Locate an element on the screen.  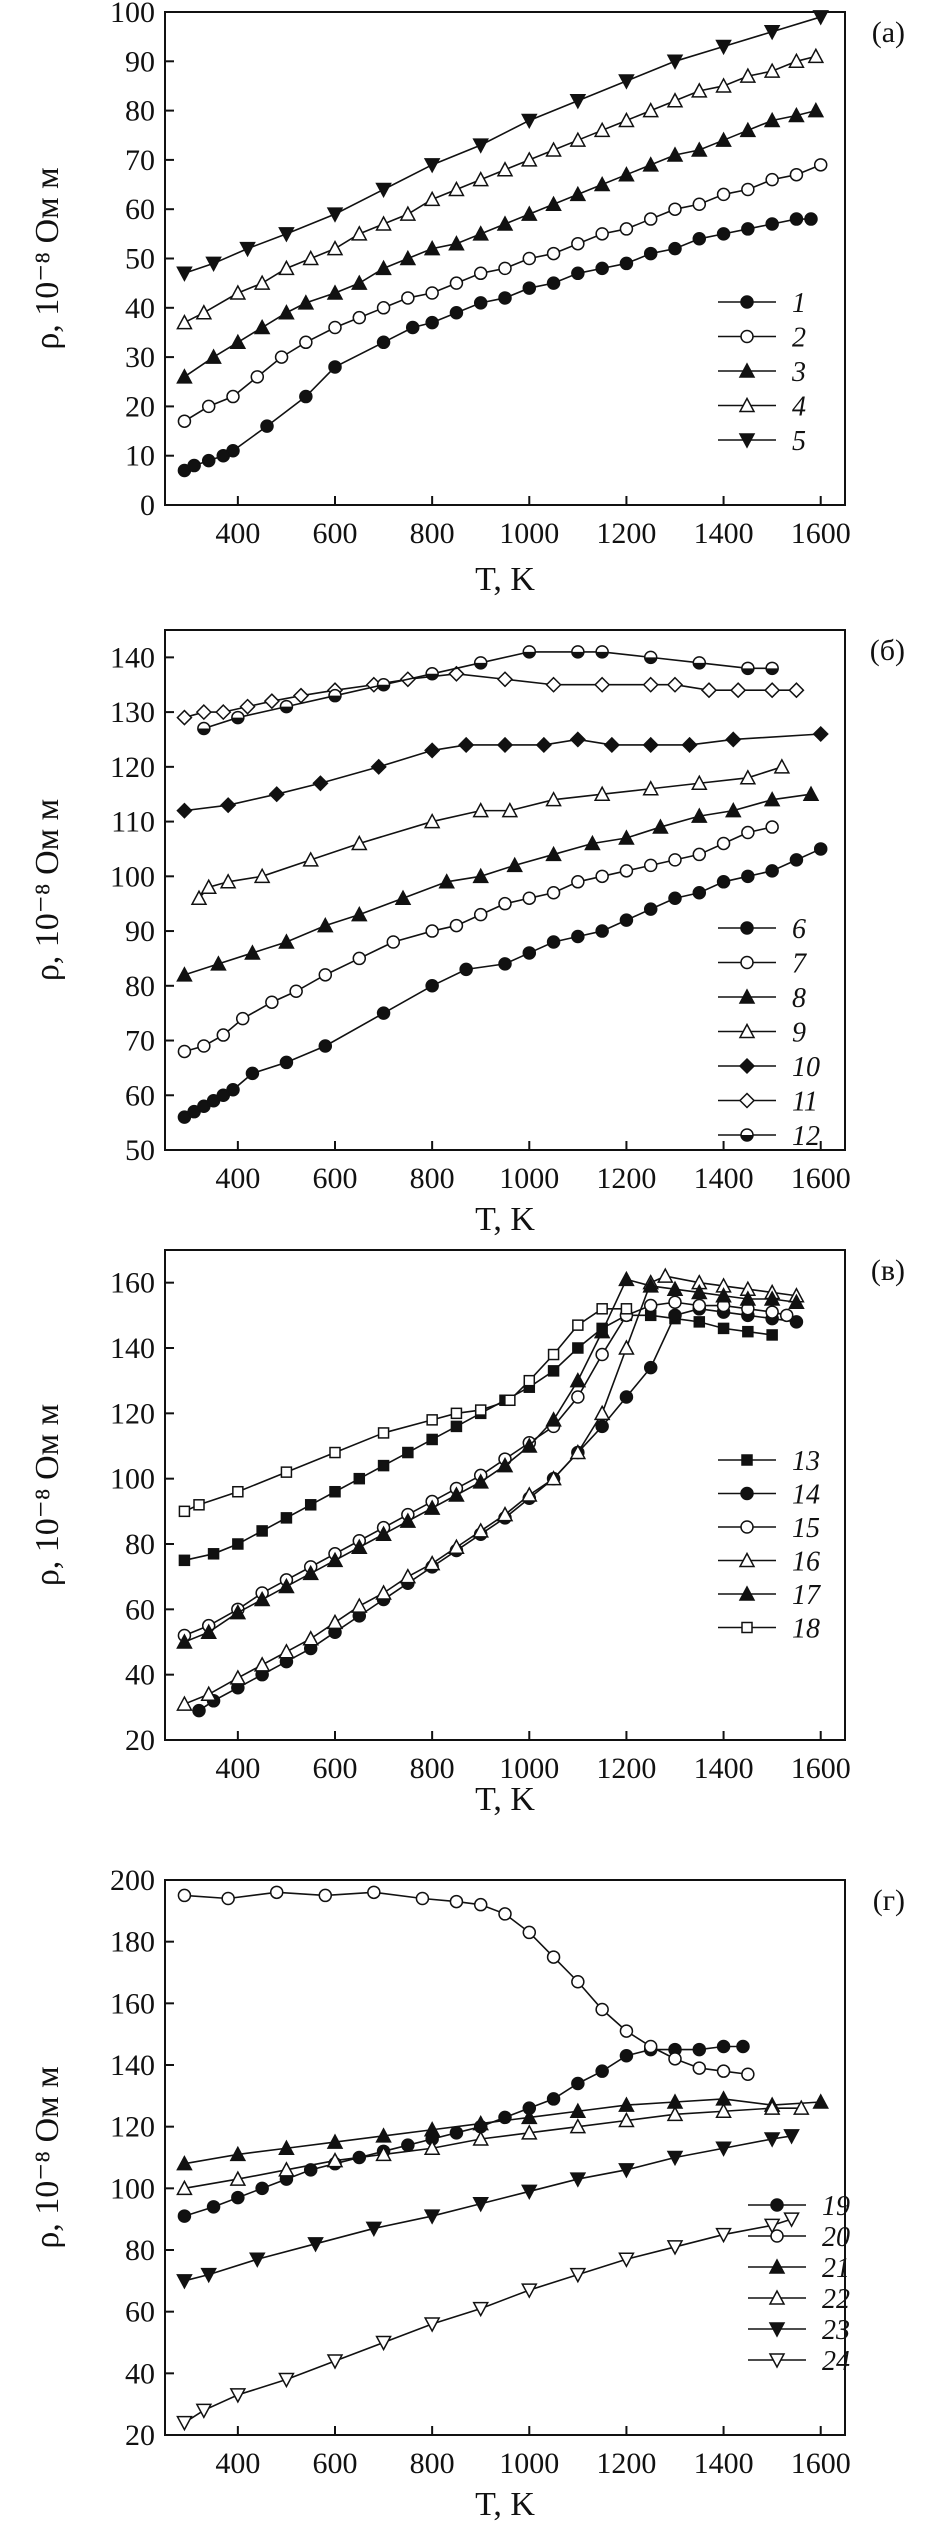
panel-3-series-14-legend-label: 14 is located at coordinates (806, 1495).